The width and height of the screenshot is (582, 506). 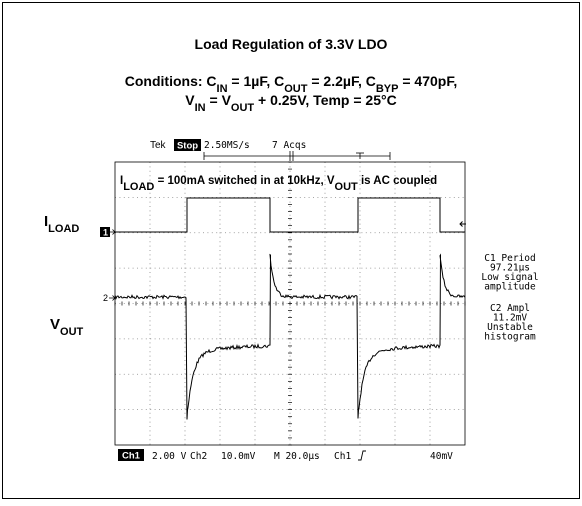 I want to click on trigger-arrow, so click(x=462, y=224).